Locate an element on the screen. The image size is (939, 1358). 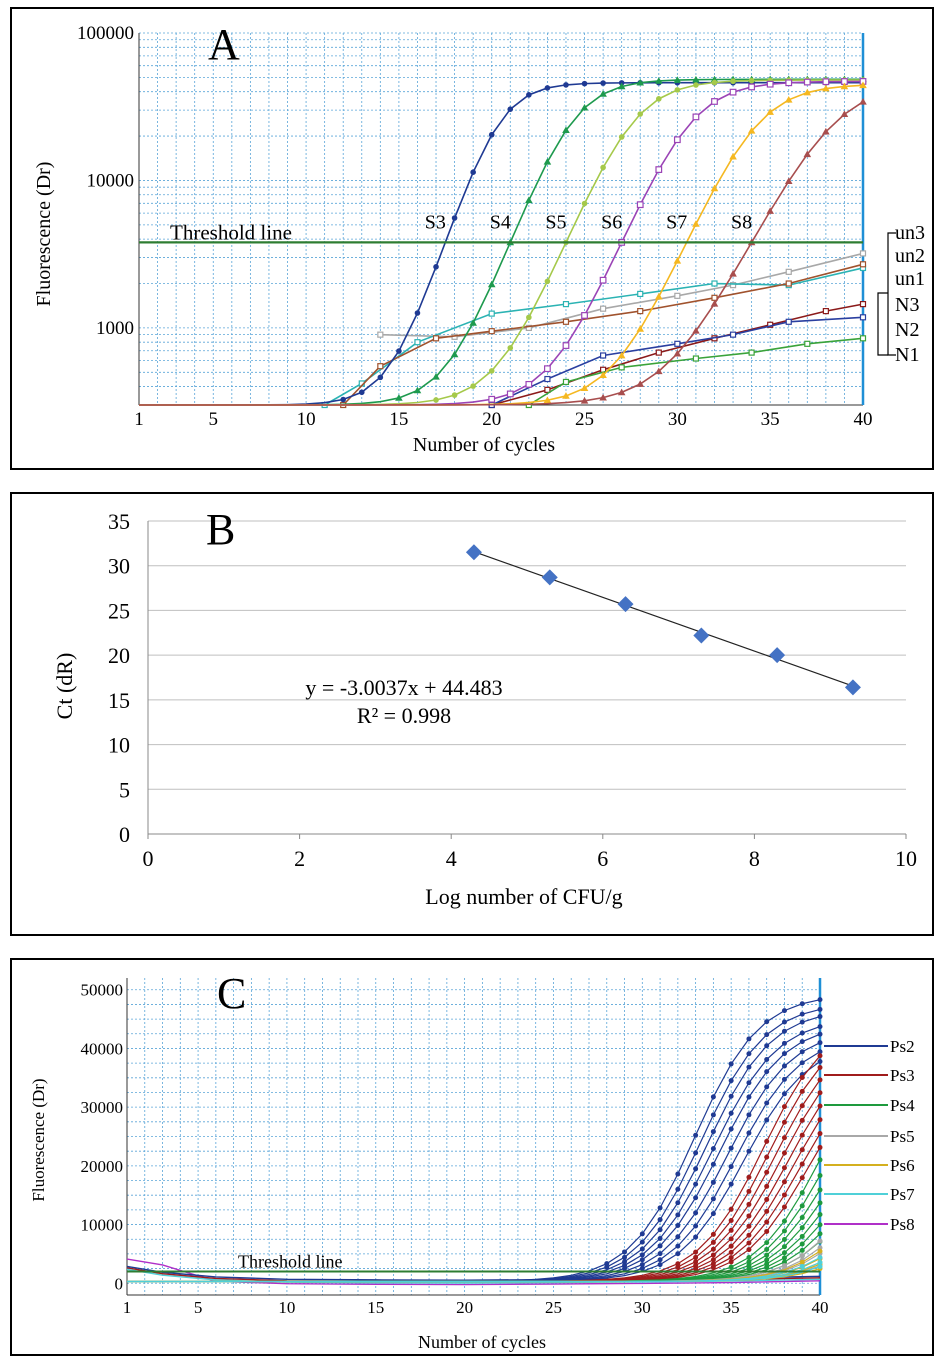
legend-label: N2 is located at coordinates (907, 330).